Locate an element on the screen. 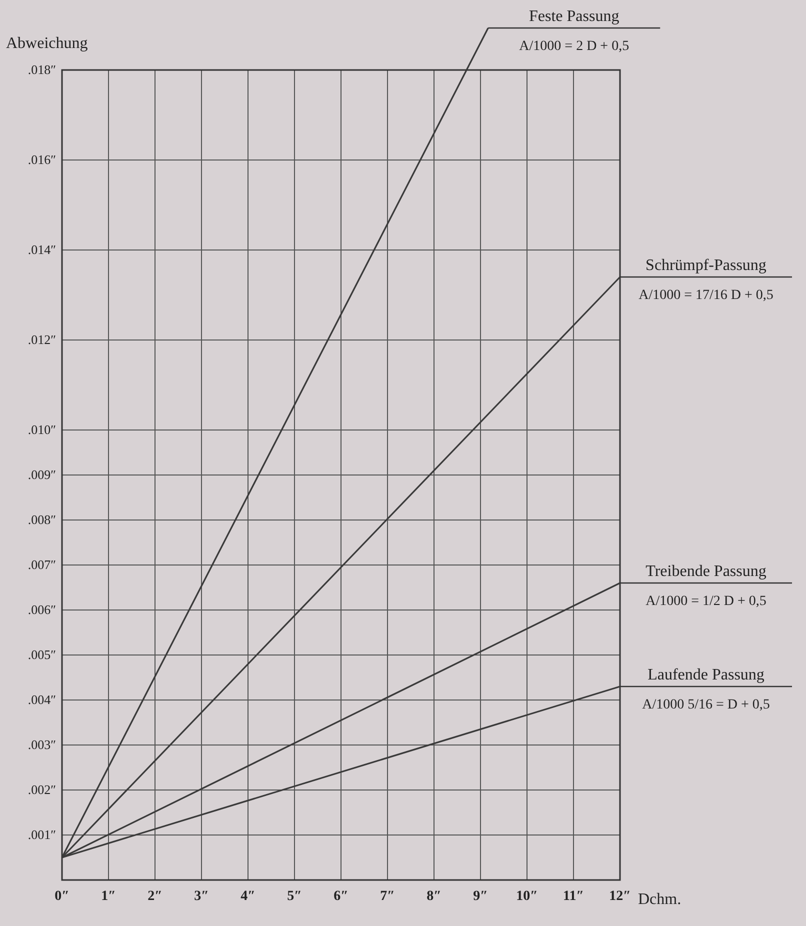  y-tick-label: .001″ is located at coordinates (42, 834).